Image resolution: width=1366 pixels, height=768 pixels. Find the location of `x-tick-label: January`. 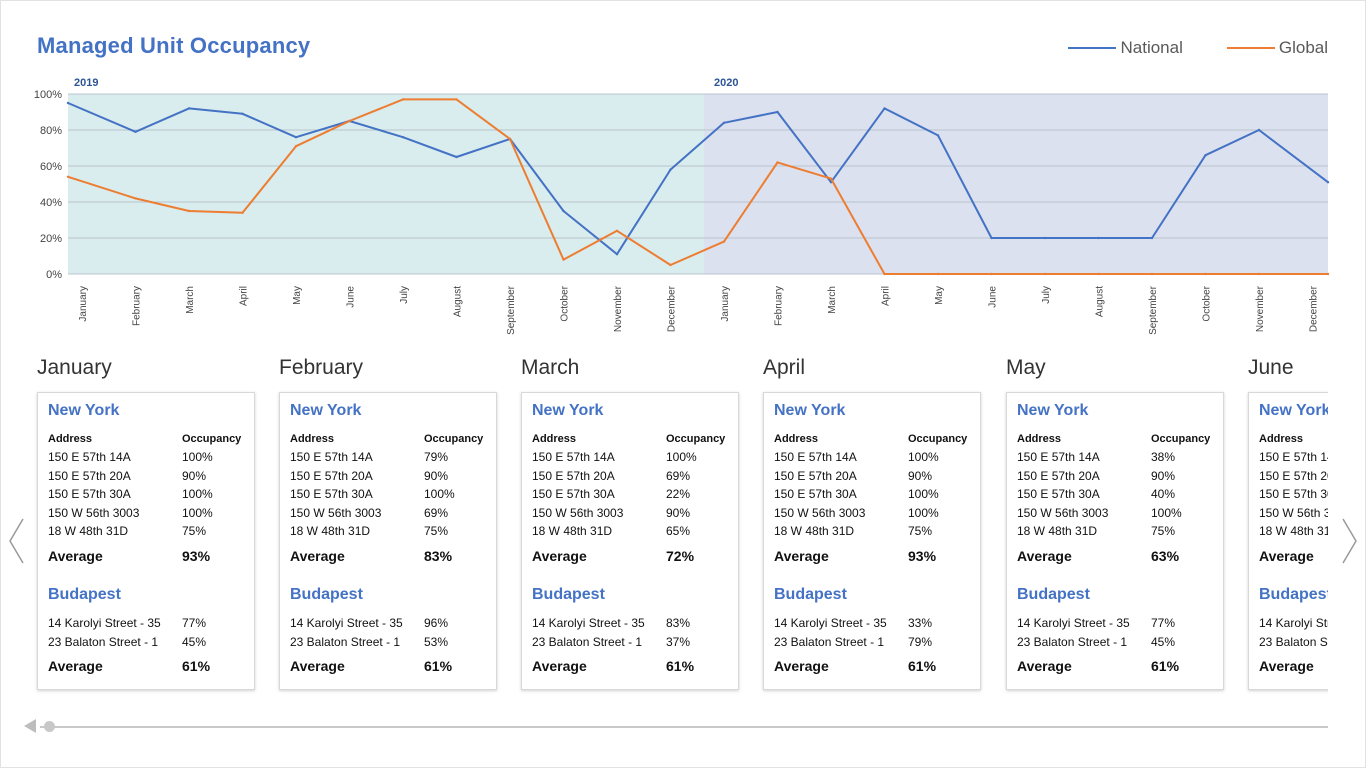

x-tick-label: January is located at coordinates (83, 304).